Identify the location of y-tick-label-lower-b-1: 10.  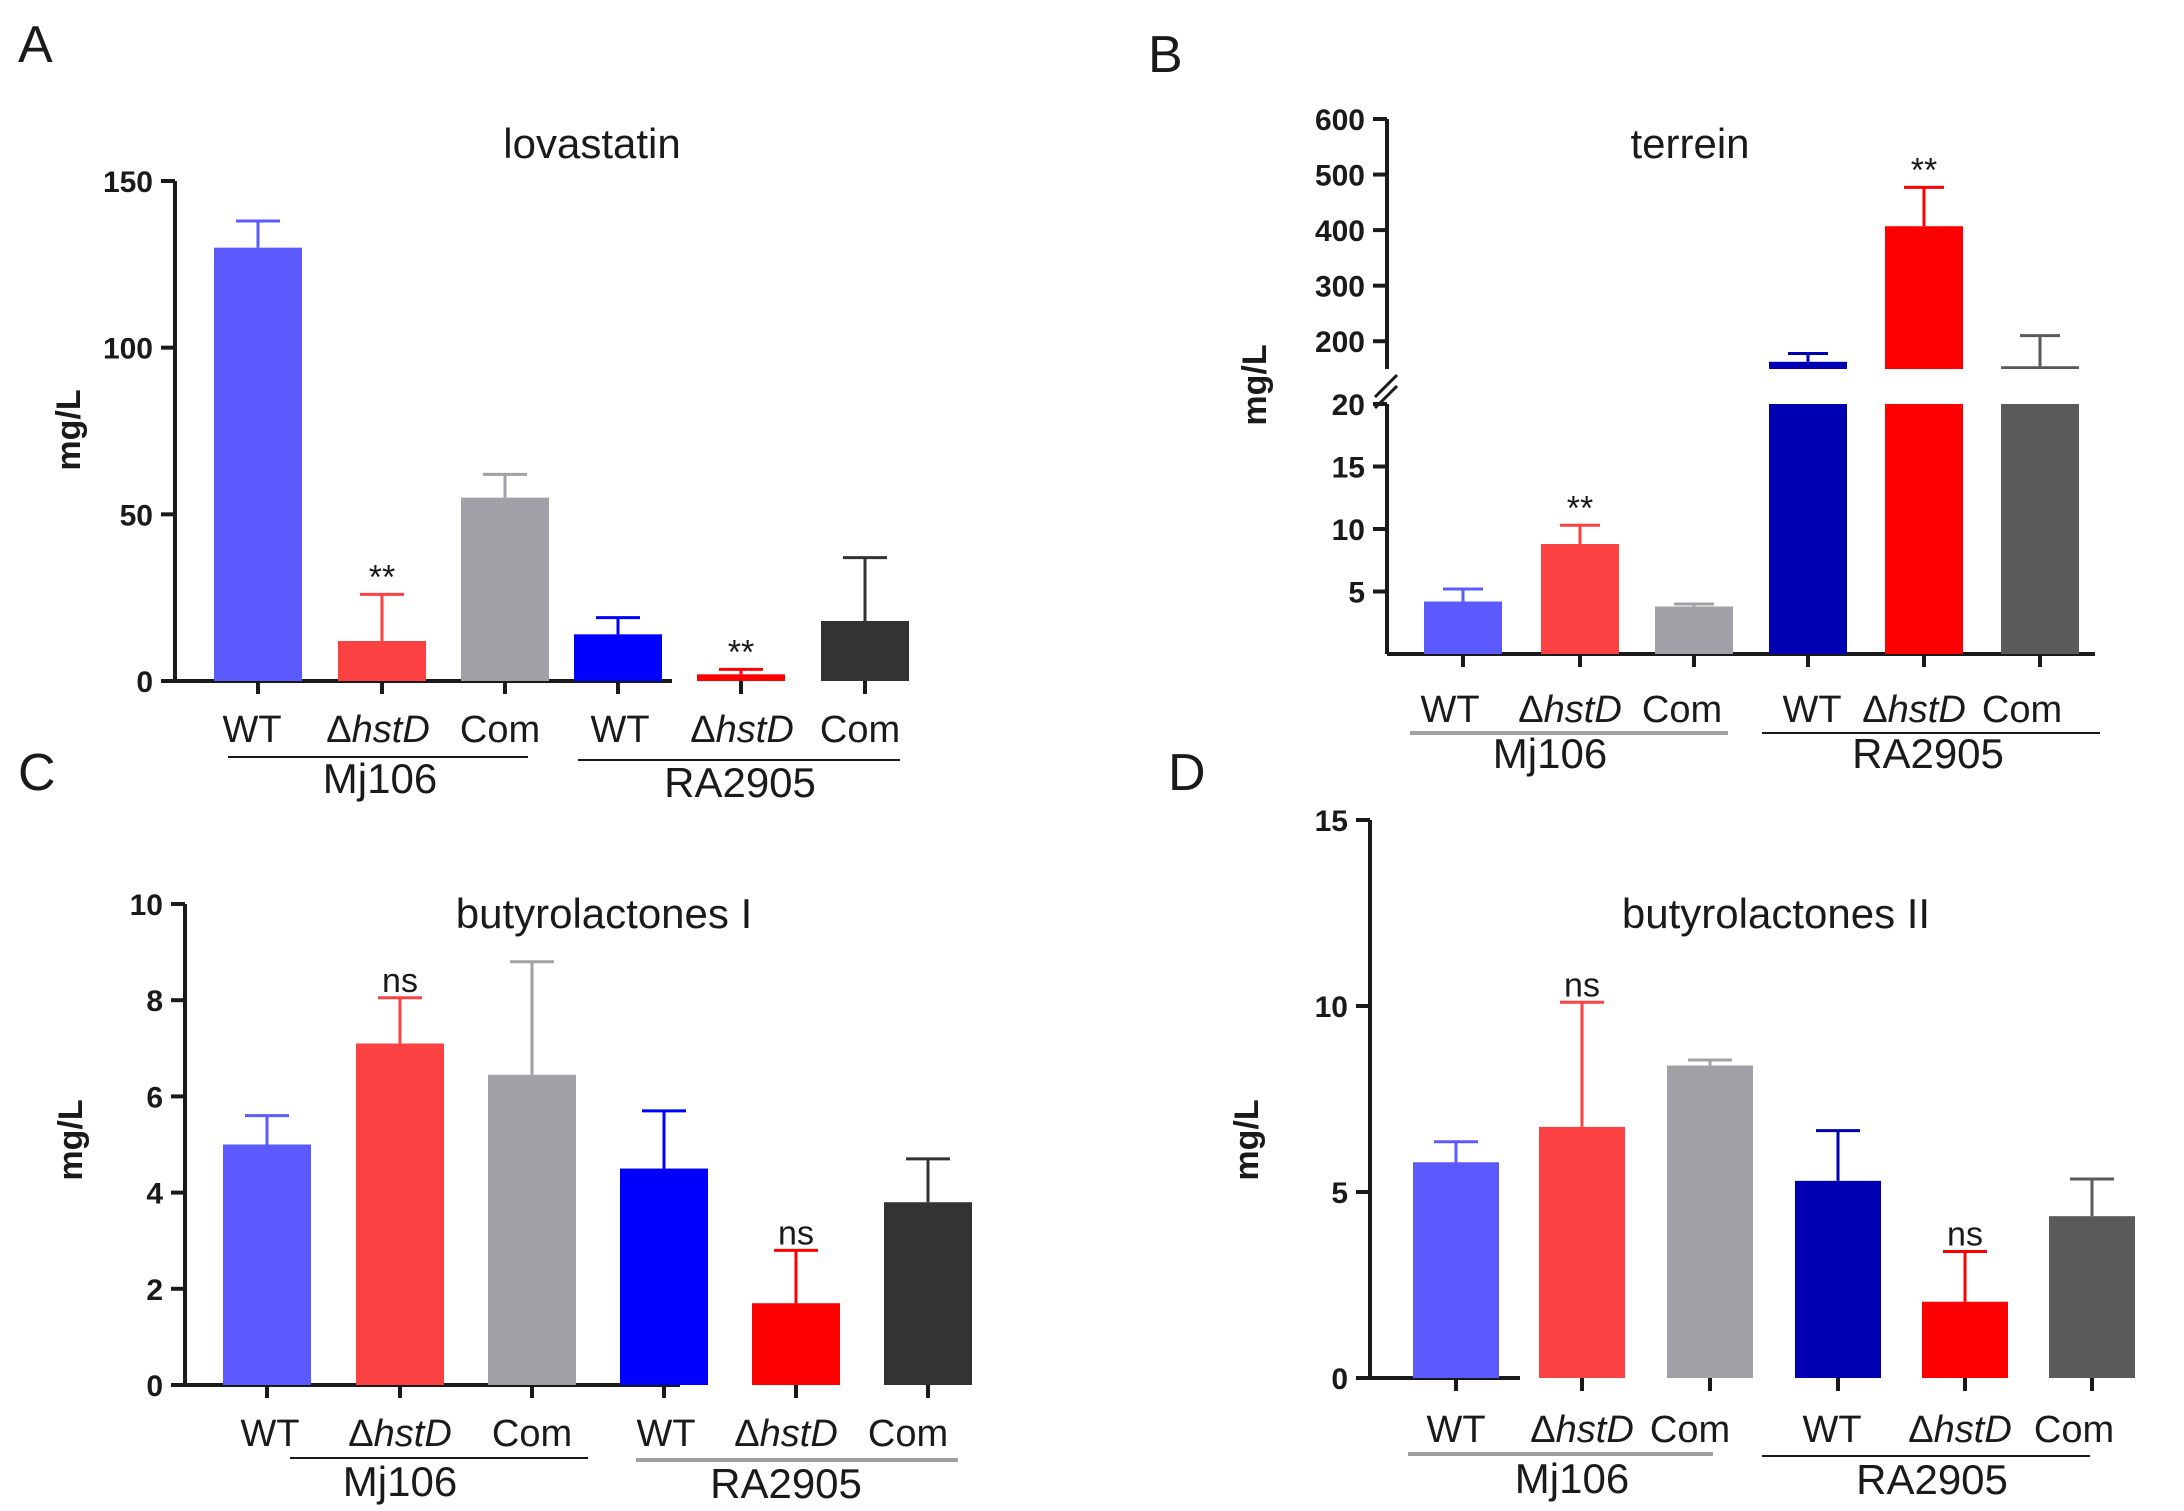
(1348, 530).